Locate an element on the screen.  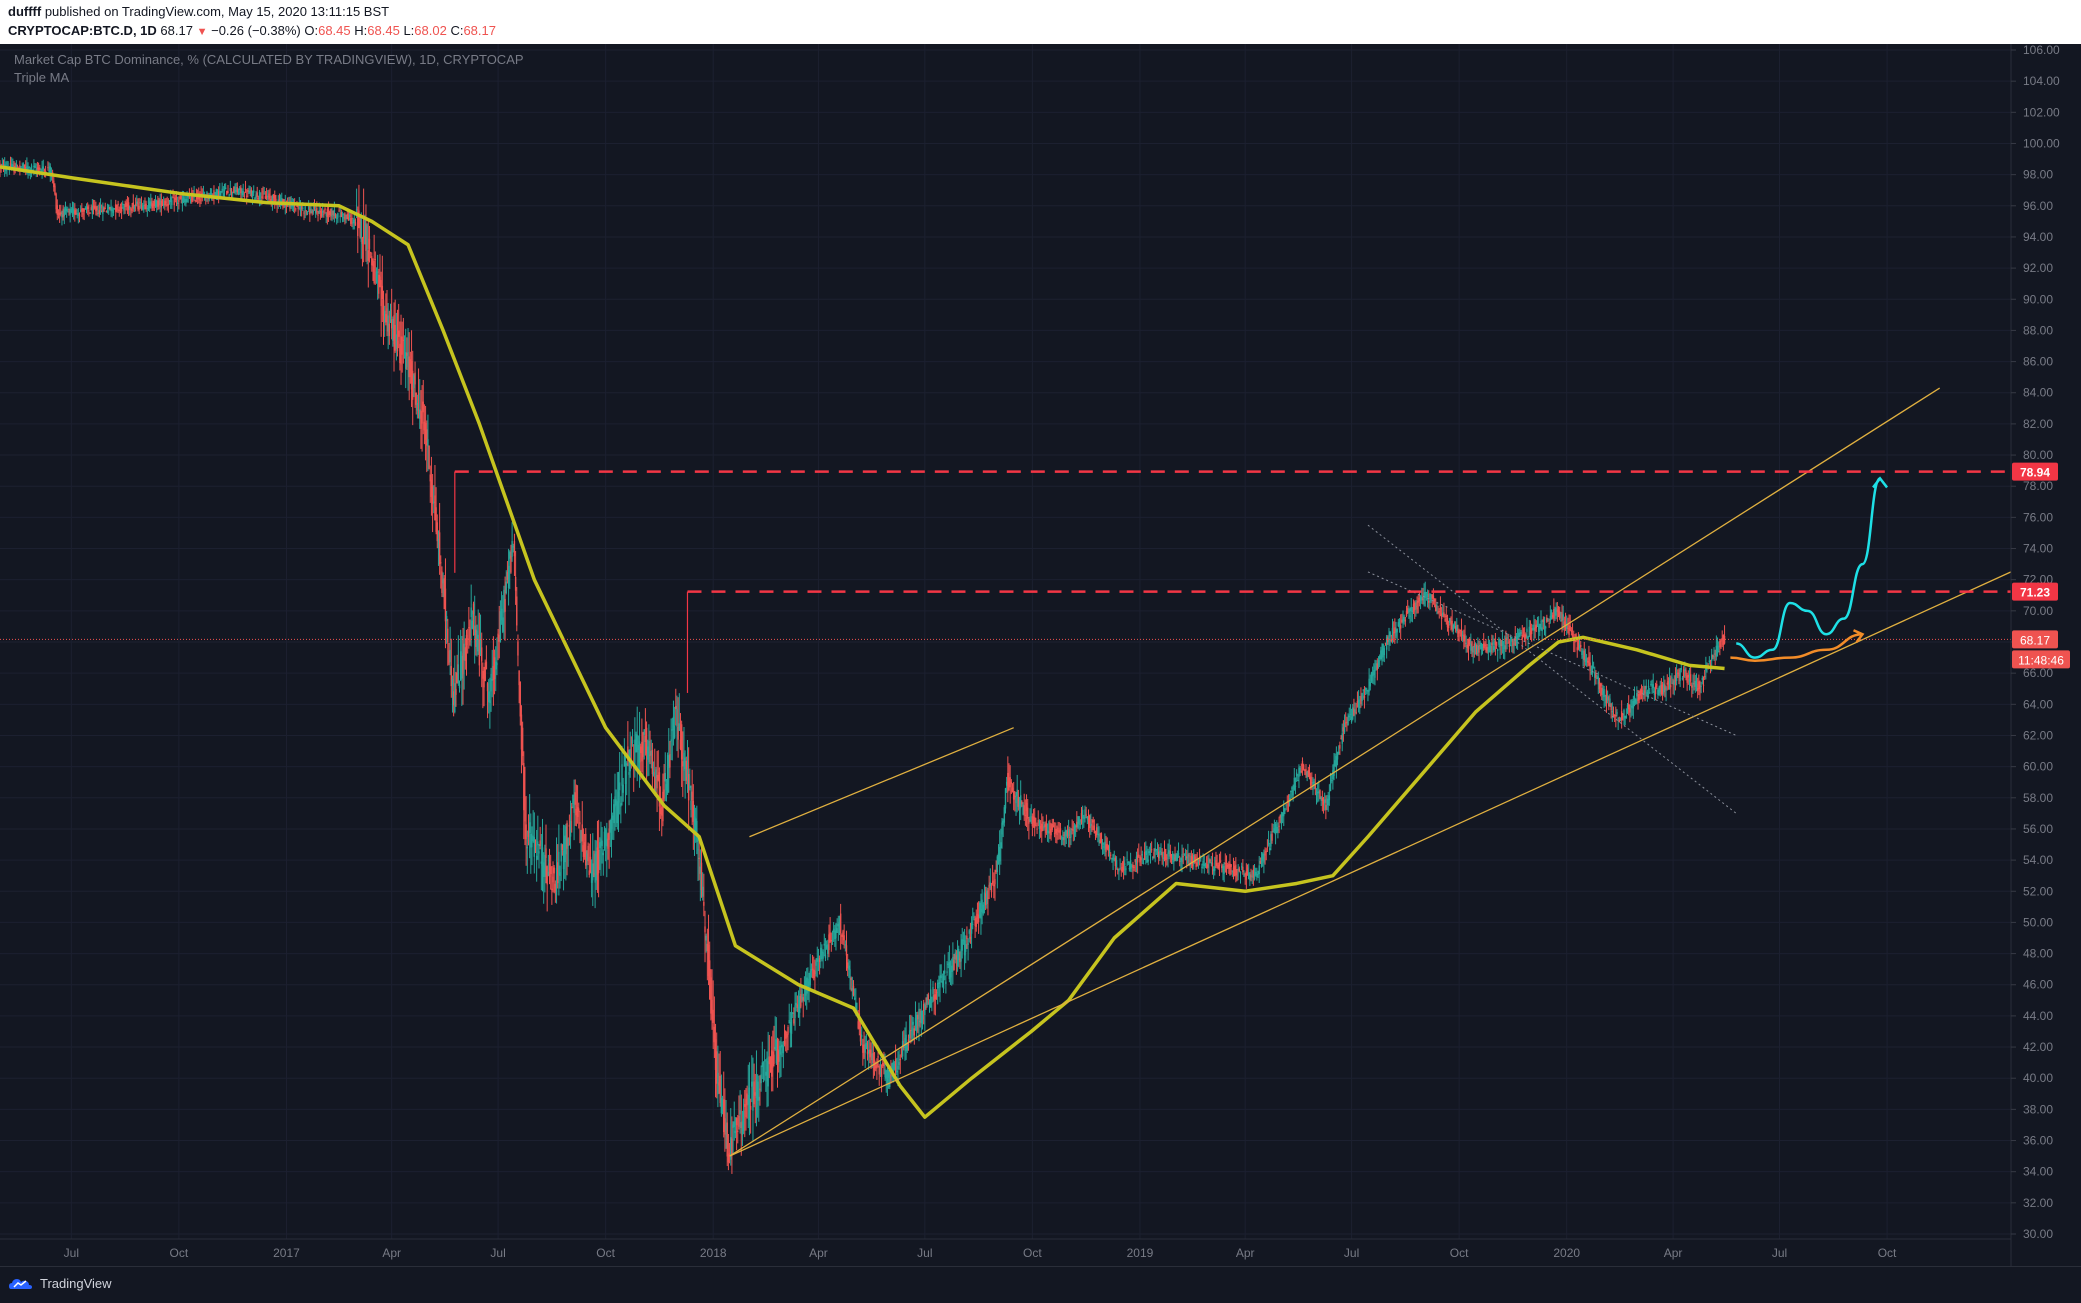
down-triangle-icon: ▼ is located at coordinates (202, 32).